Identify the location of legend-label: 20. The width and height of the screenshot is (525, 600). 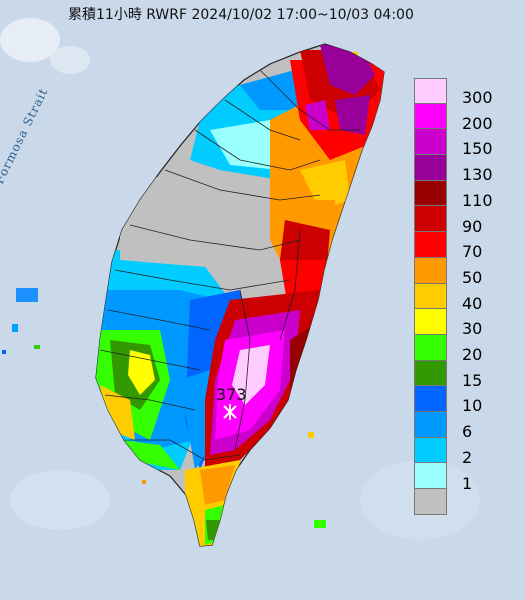
(472, 354).